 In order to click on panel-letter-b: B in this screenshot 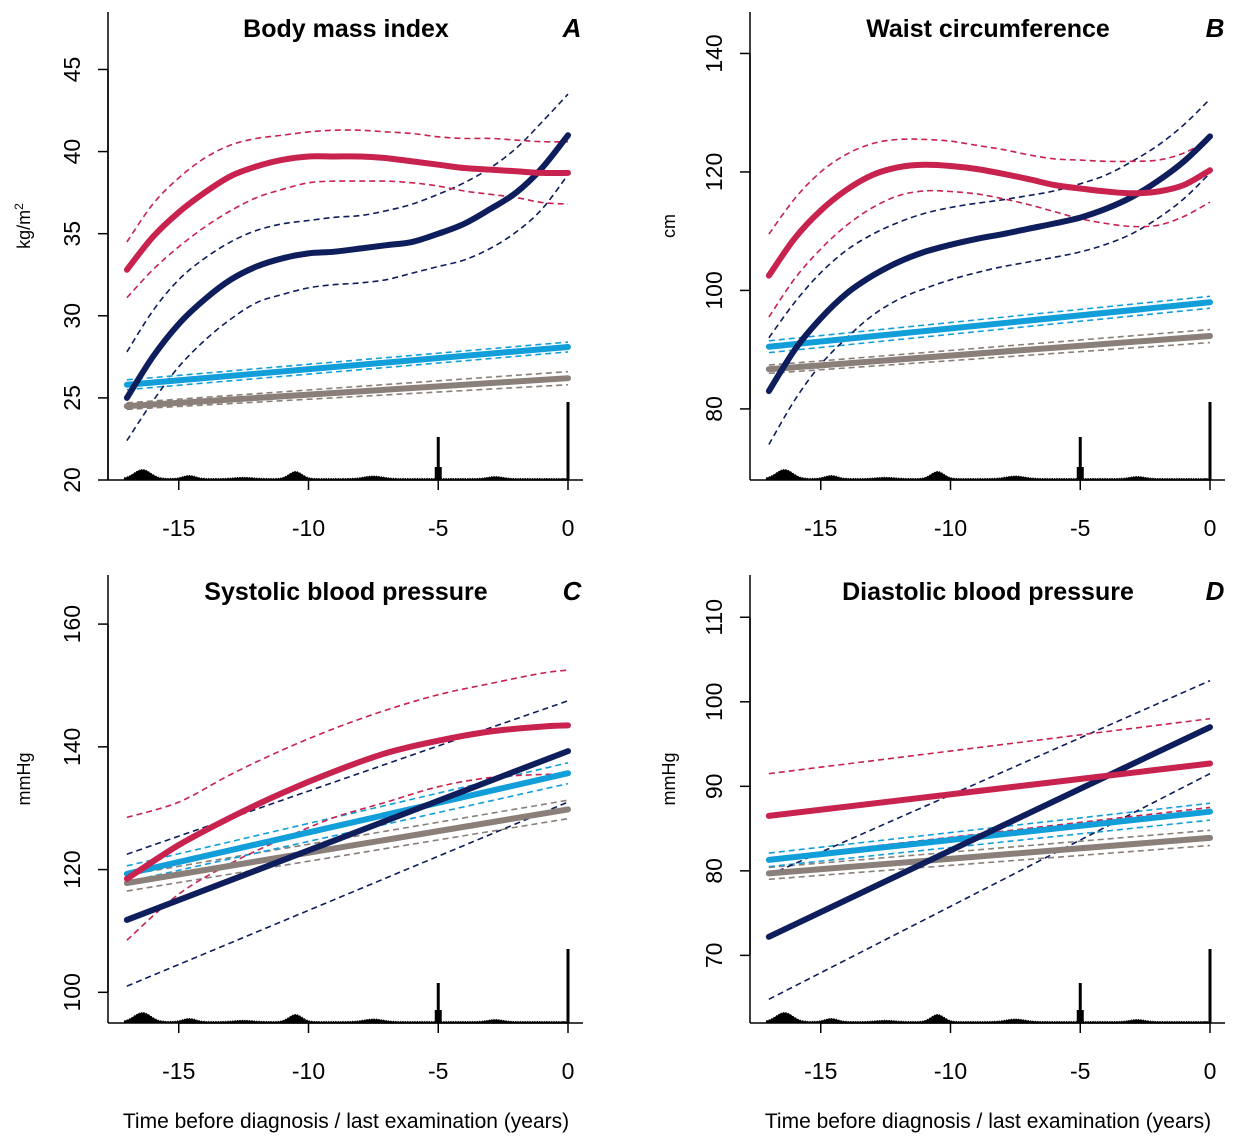, I will do `click(1215, 28)`.